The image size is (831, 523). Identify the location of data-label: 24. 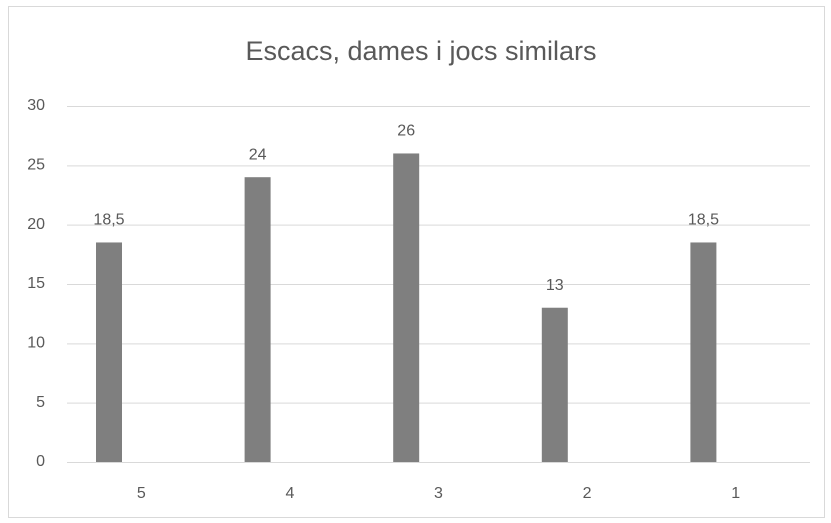
(258, 154).